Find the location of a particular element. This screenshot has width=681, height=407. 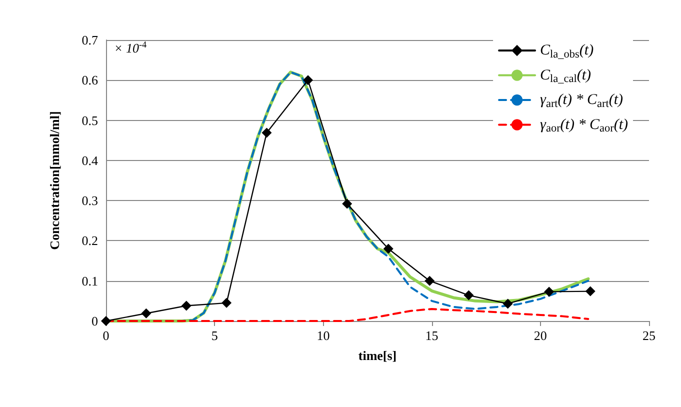

y-tick-label: 0 is located at coordinates (95, 321).